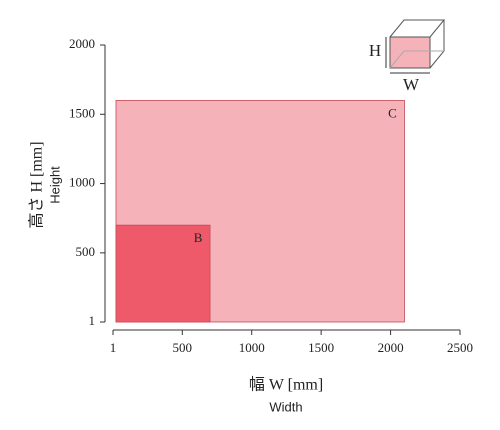 Image resolution: width=500 pixels, height=430 pixels. I want to click on inset-front-face, so click(410, 52).